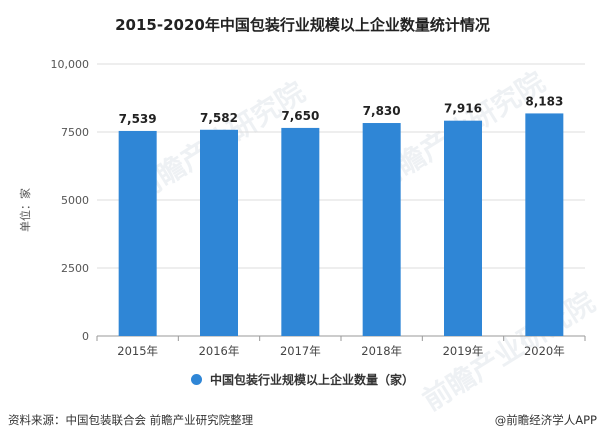 The height and width of the screenshot is (439, 605). Describe the element at coordinates (463, 109) in the screenshot. I see `data-label: 7,916` at that location.